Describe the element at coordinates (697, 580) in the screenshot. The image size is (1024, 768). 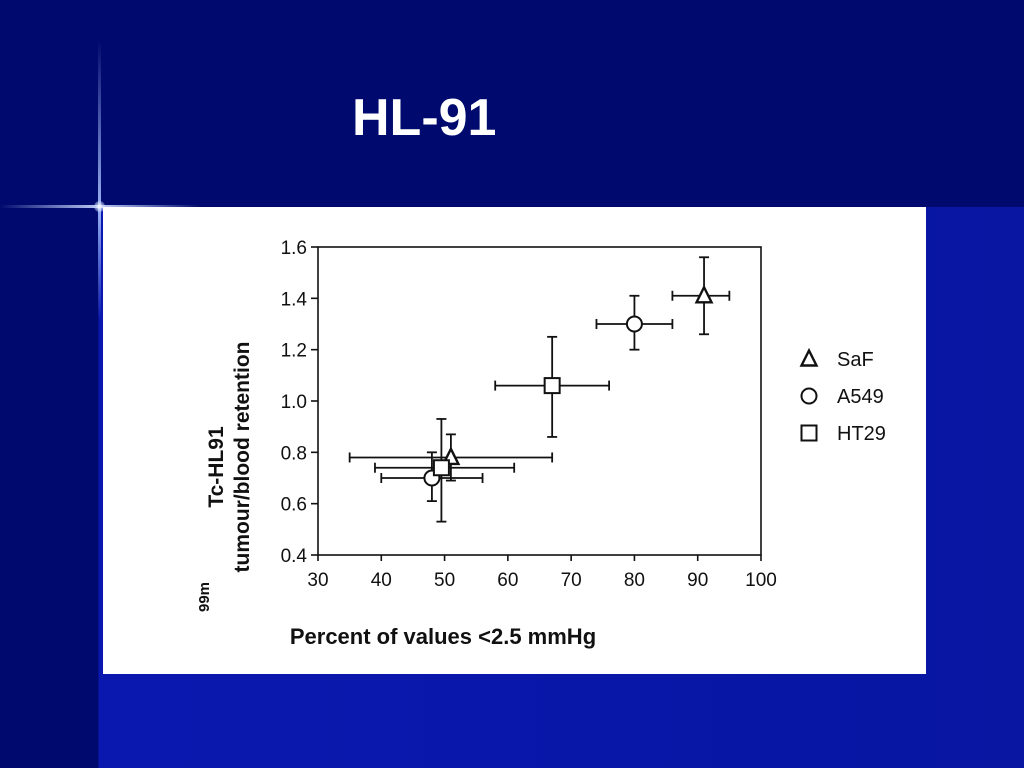
I see `x-tick-label: 90` at that location.